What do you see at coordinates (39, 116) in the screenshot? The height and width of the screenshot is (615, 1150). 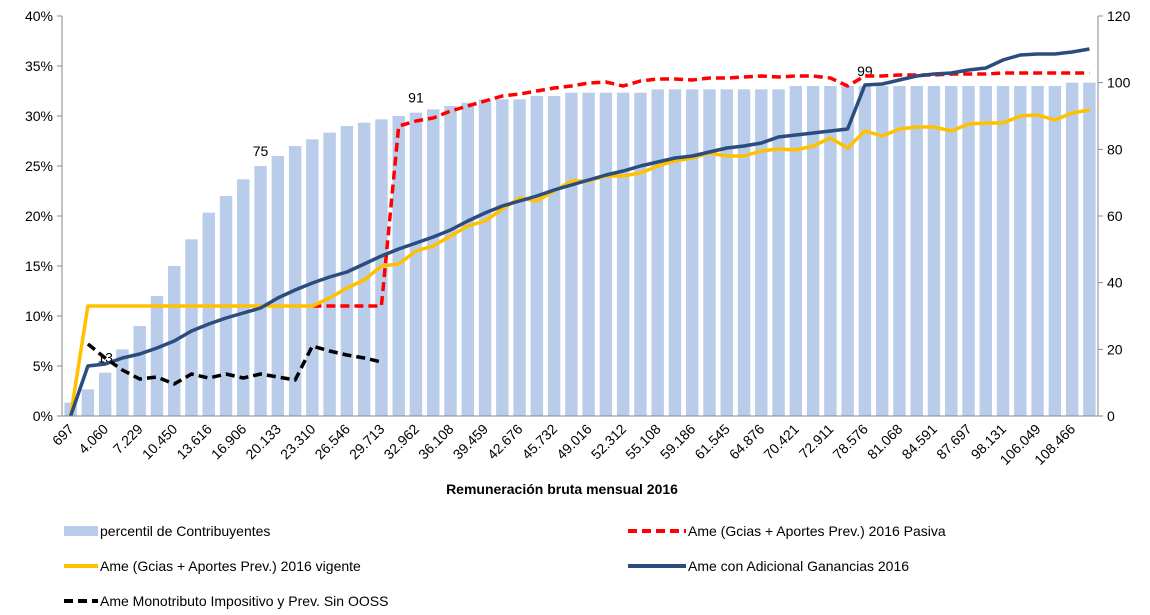 I see `y-tick-label: 30%` at bounding box center [39, 116].